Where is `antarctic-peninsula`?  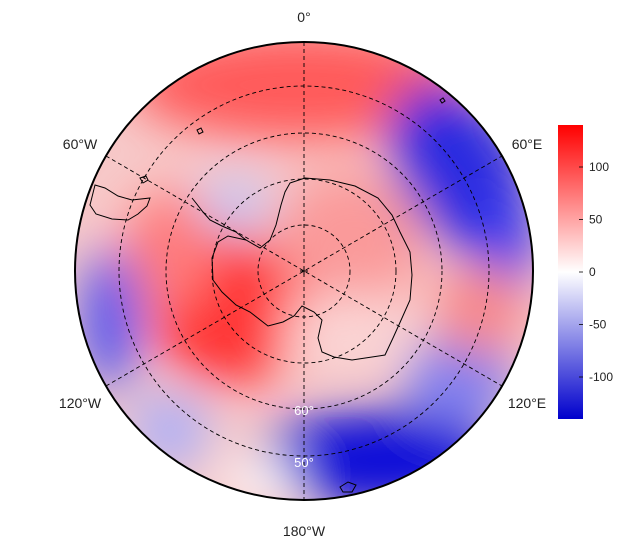 antarctic-peninsula is located at coordinates (219, 219).